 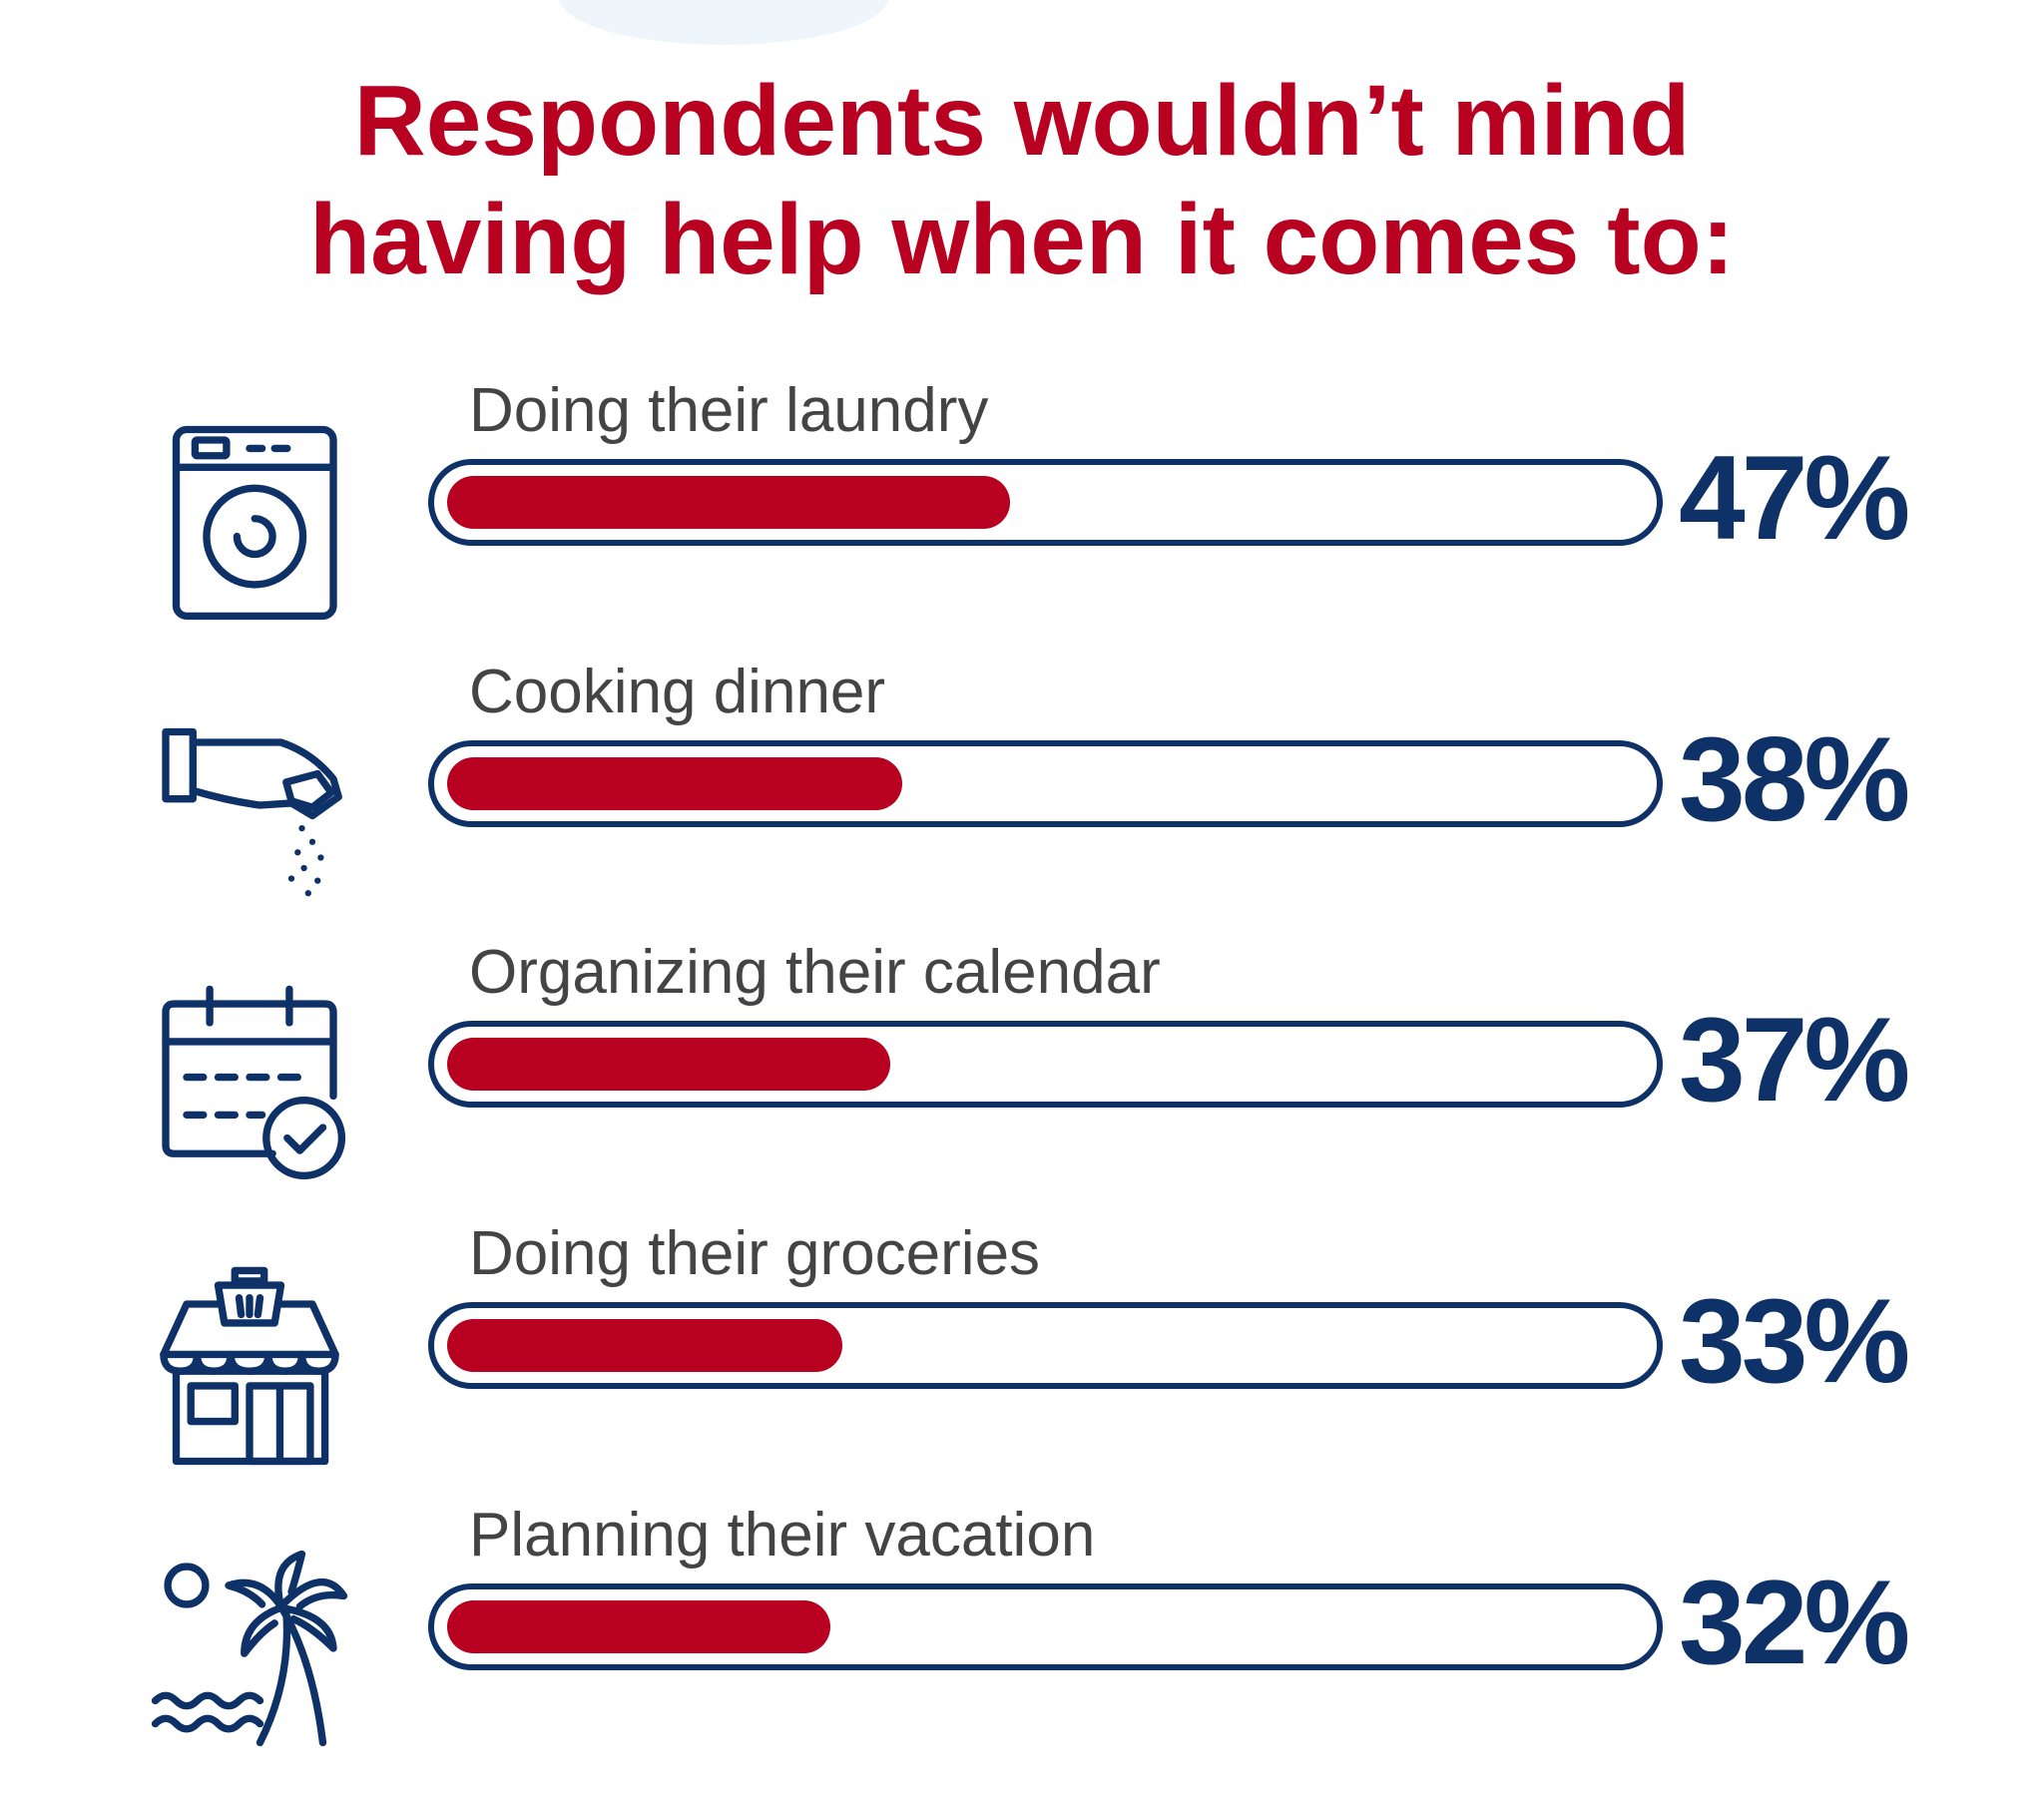 I want to click on bar-row-laundry: Doing their laundry 47%, so click(x=1022, y=496).